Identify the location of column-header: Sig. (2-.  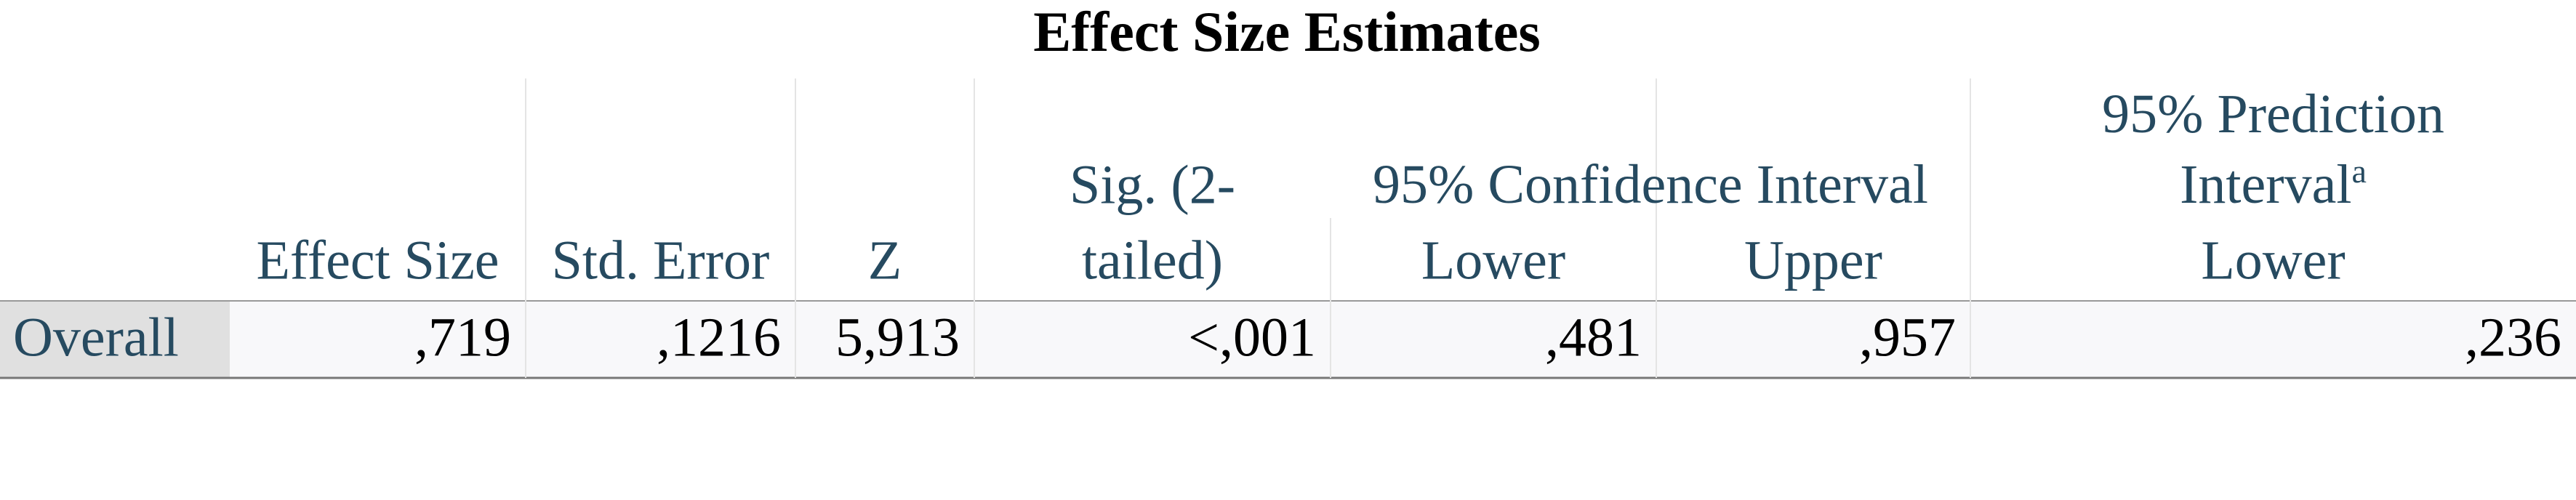
(1153, 184).